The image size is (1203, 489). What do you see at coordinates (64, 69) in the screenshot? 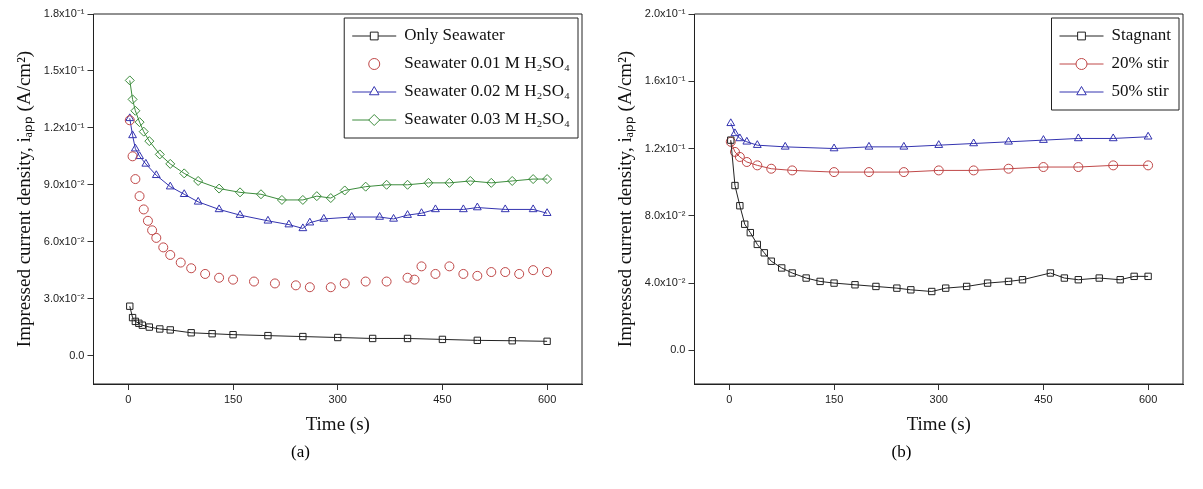
I see `y-tick-label: 1.5x10⁻¹` at bounding box center [64, 69].